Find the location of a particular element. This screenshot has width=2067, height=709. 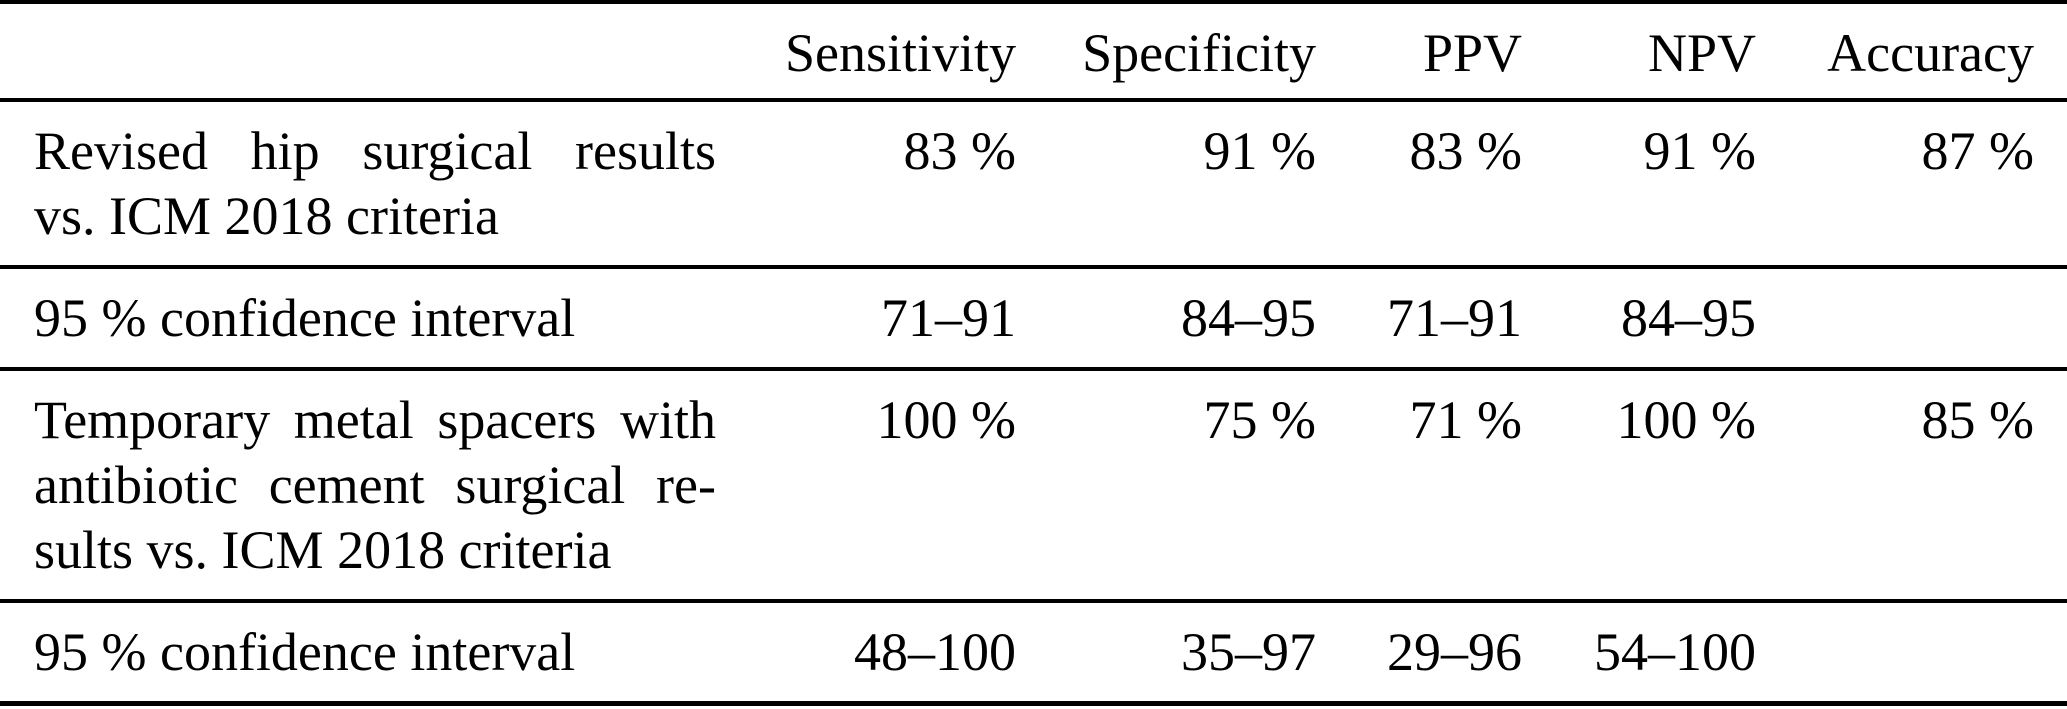

cell-ppv: 29–96 is located at coordinates (1454, 652).